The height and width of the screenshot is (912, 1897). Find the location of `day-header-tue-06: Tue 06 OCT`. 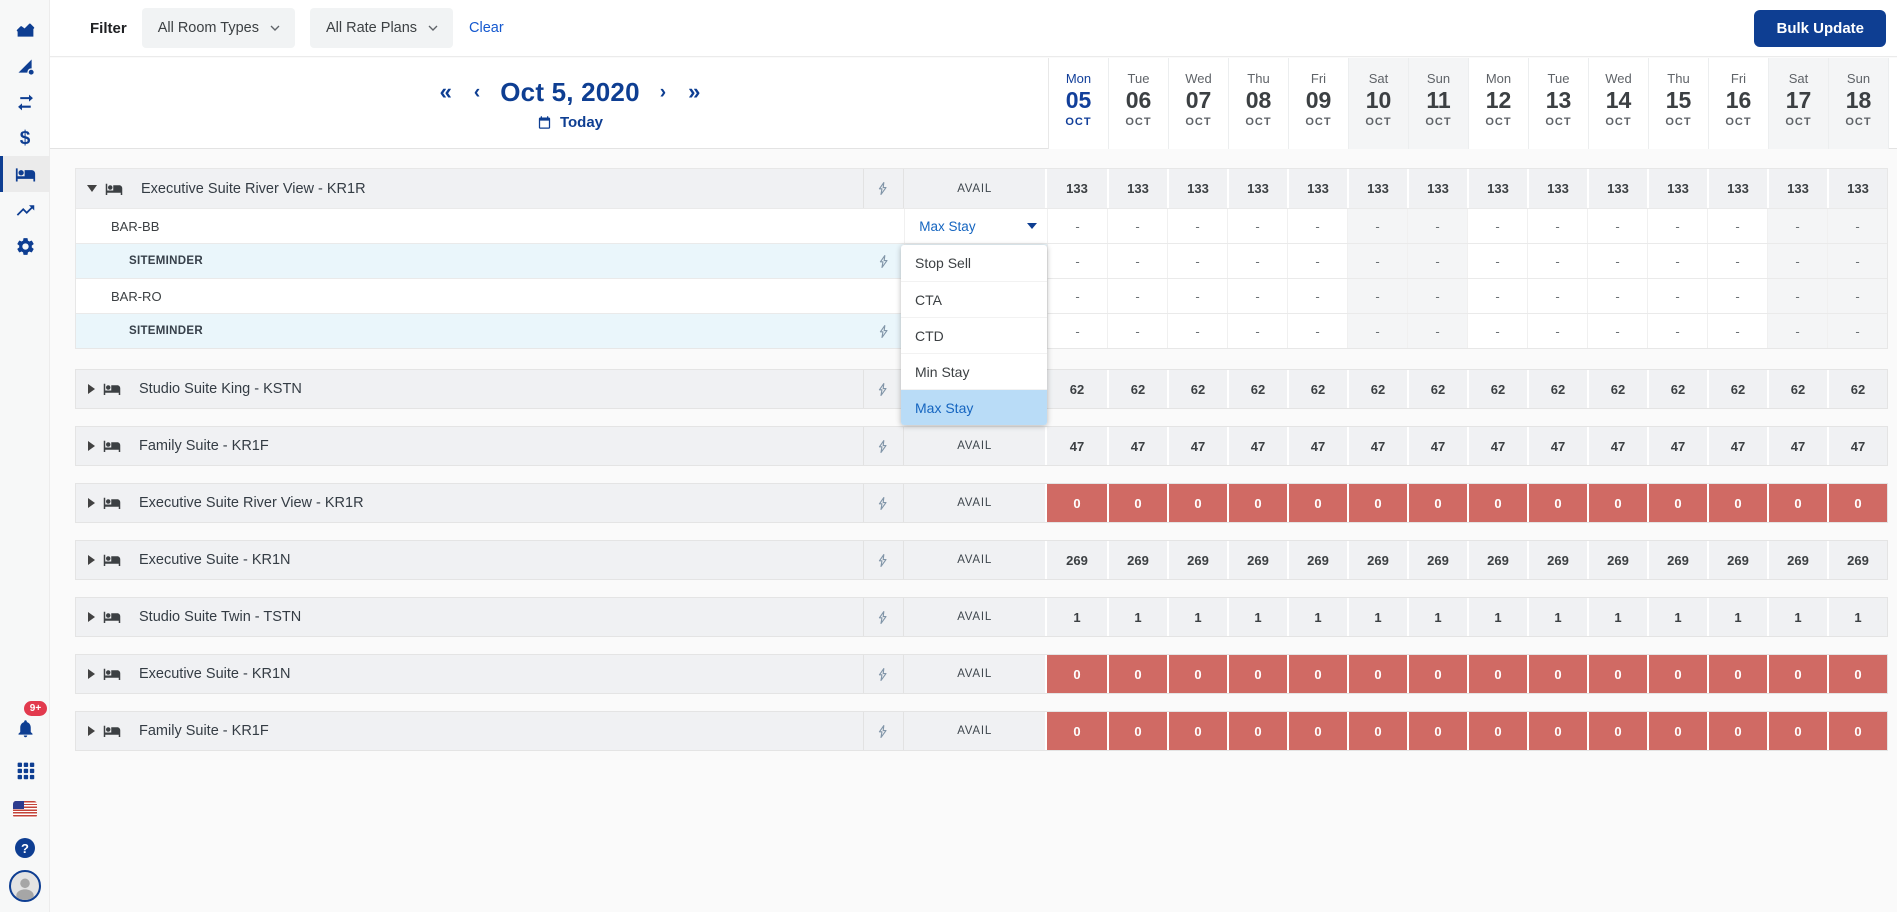

day-header-tue-06: Tue 06 OCT is located at coordinates (1139, 103).